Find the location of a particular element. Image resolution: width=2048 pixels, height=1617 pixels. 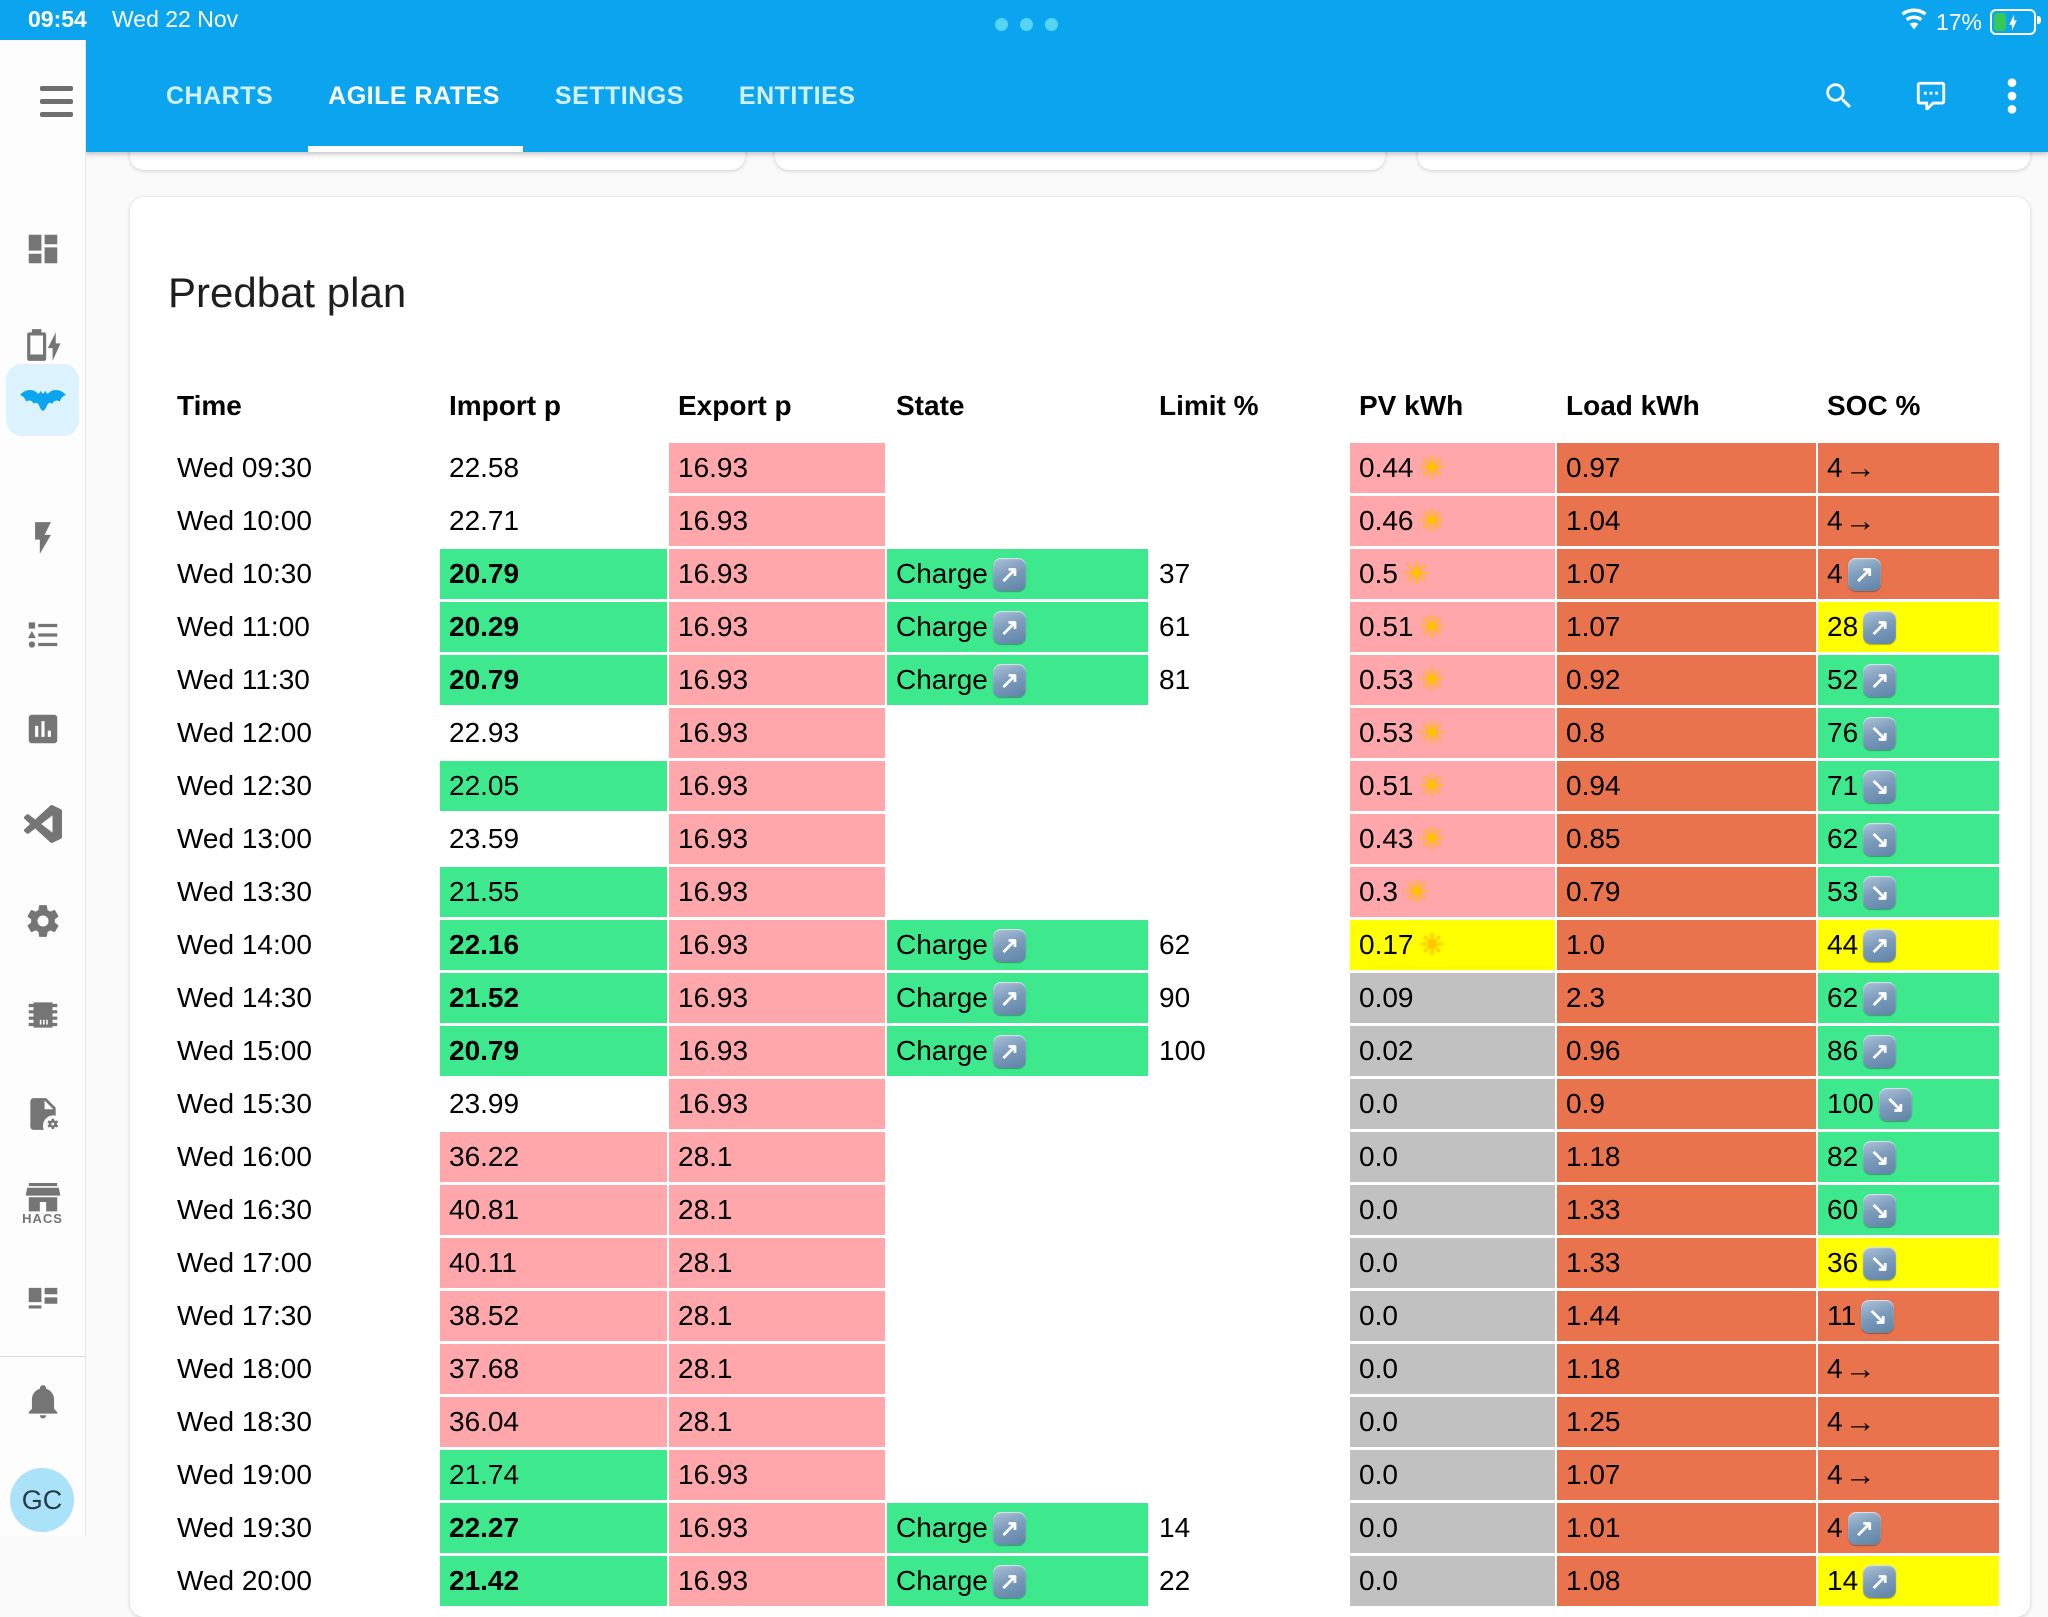

sidebar-item-battery is located at coordinates (42, 345).